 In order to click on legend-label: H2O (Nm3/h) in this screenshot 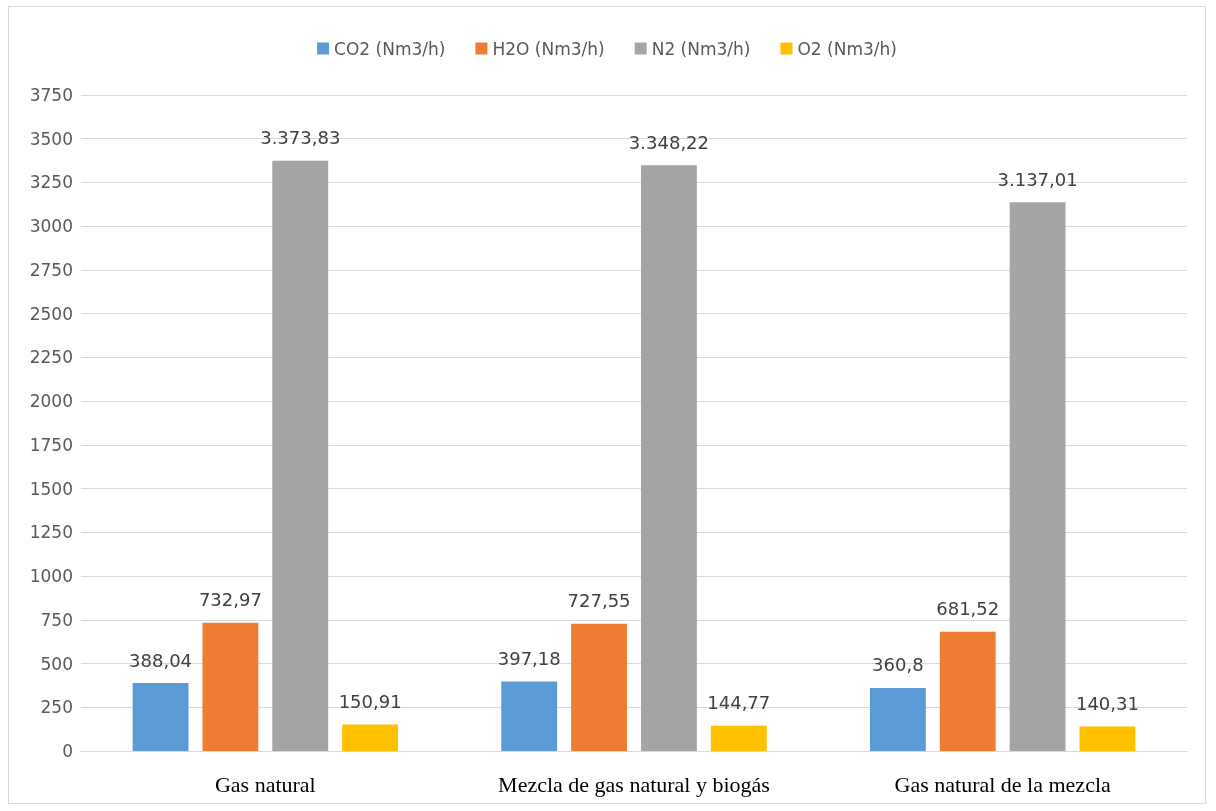, I will do `click(548, 48)`.